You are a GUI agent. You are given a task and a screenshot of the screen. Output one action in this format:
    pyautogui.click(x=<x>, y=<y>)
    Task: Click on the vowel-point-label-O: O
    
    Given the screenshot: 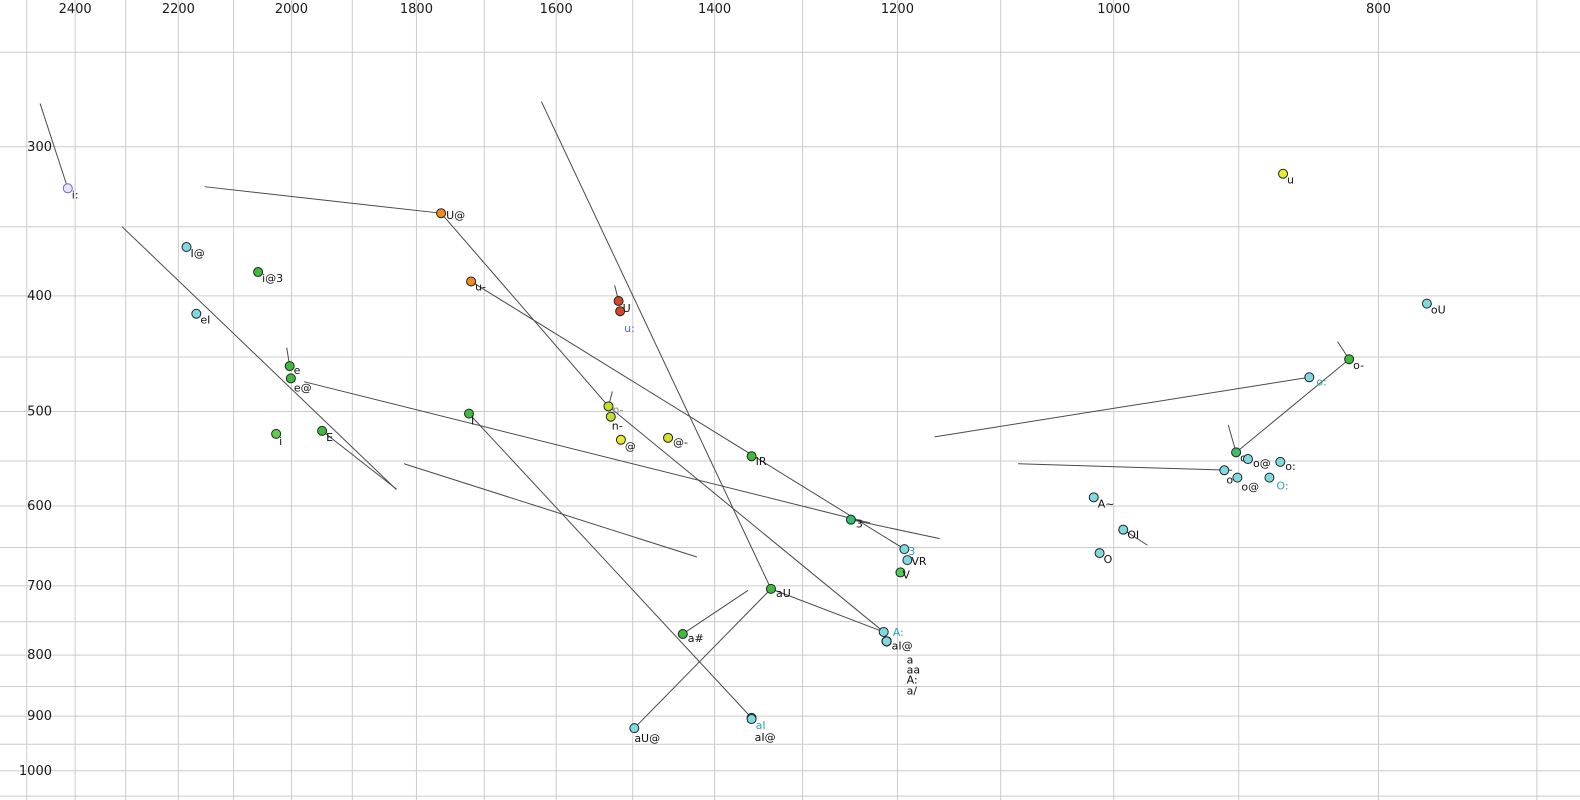 What is the action you would take?
    pyautogui.click(x=1108, y=559)
    